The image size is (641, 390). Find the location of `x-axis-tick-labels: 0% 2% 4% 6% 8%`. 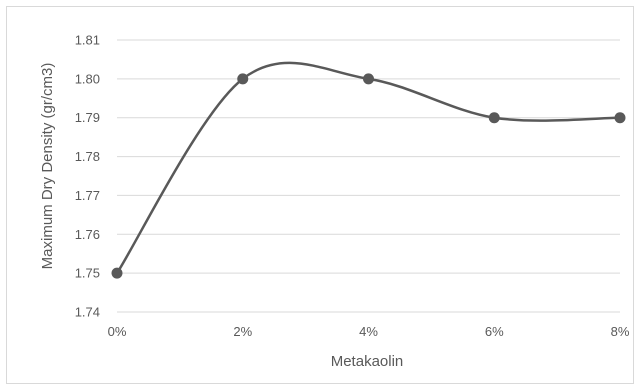

x-axis-tick-labels: 0% 2% 4% 6% 8% is located at coordinates (369, 331).